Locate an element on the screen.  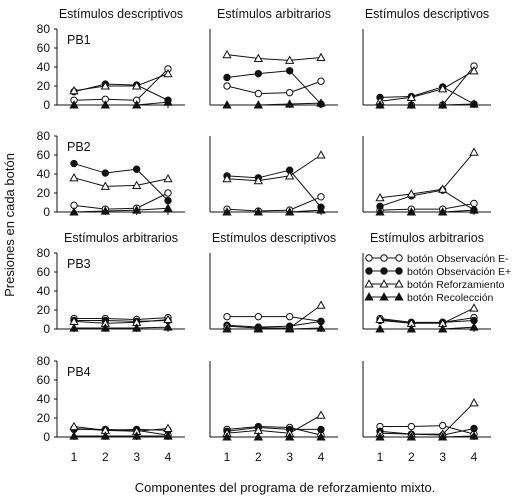
y-tick-label: 20 is located at coordinates (44, 86).